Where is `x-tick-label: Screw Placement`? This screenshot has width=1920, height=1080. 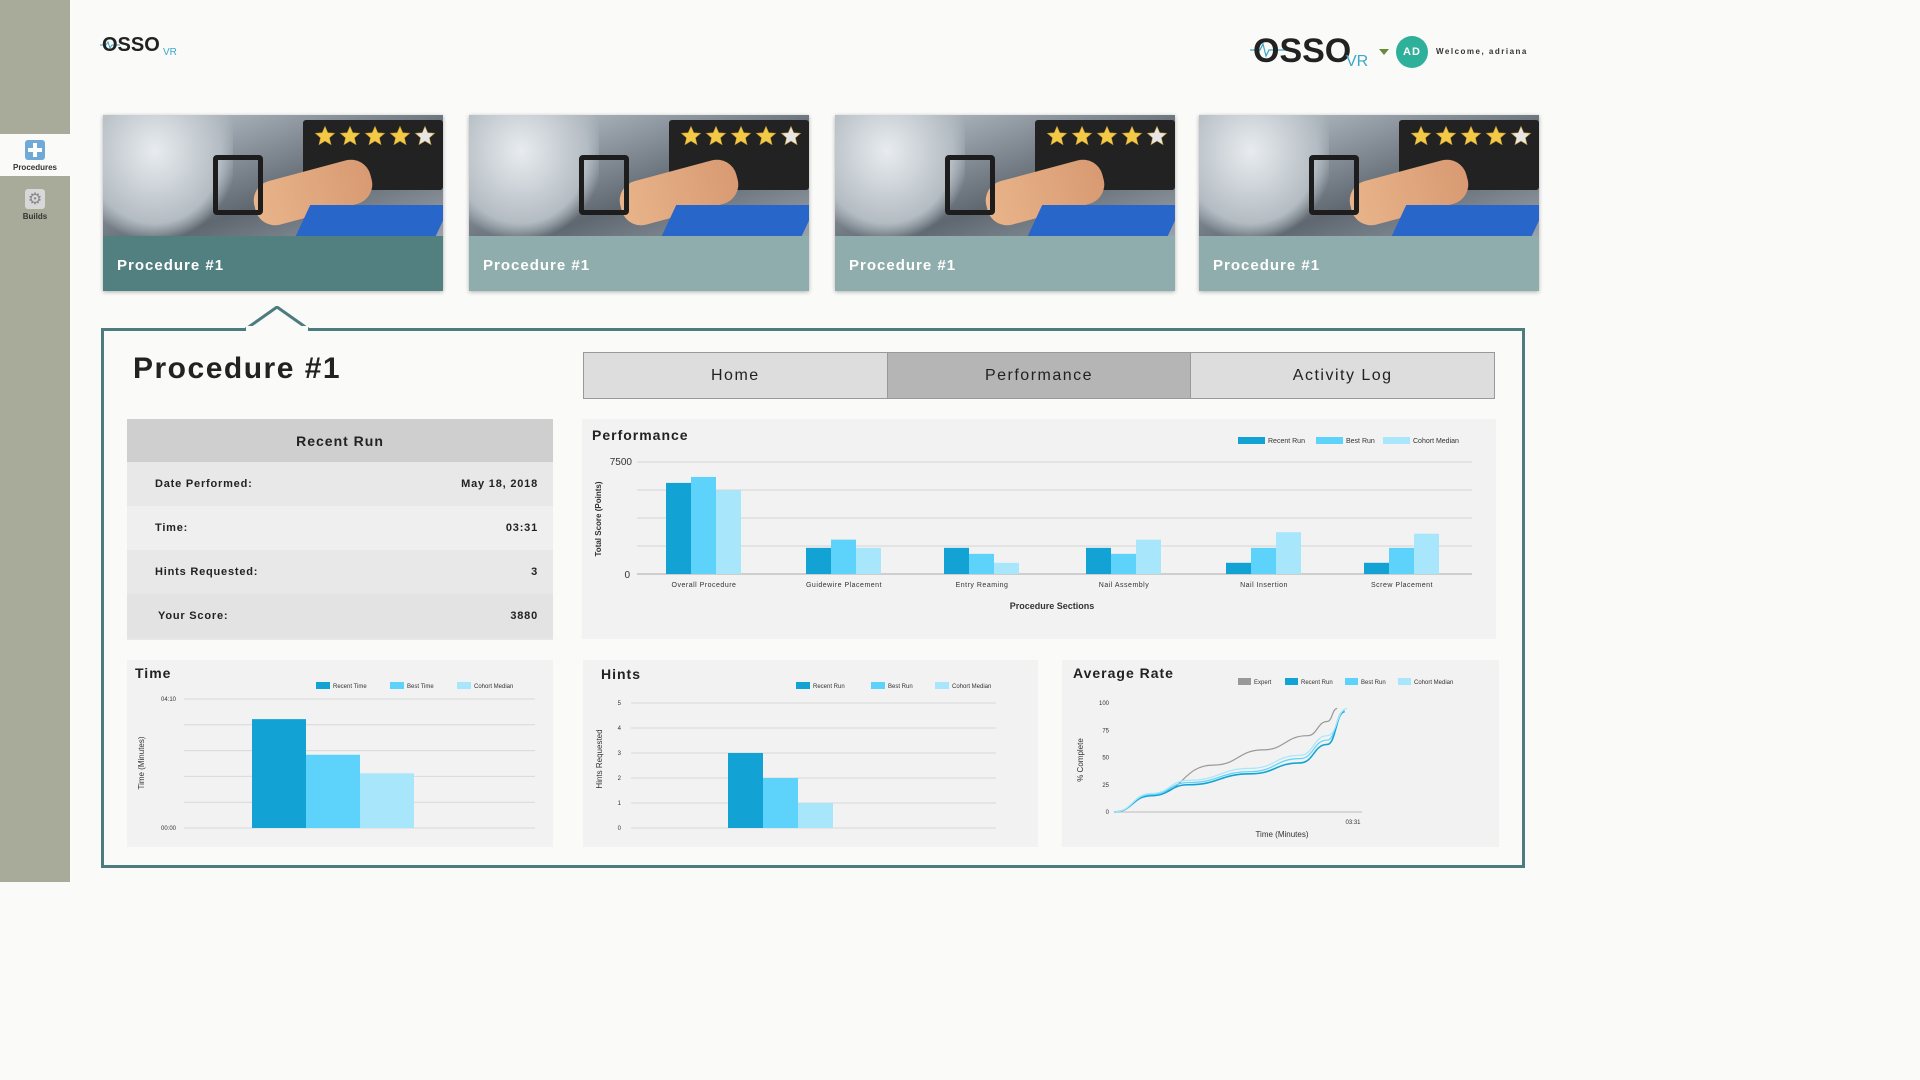 x-tick-label: Screw Placement is located at coordinates (1402, 585).